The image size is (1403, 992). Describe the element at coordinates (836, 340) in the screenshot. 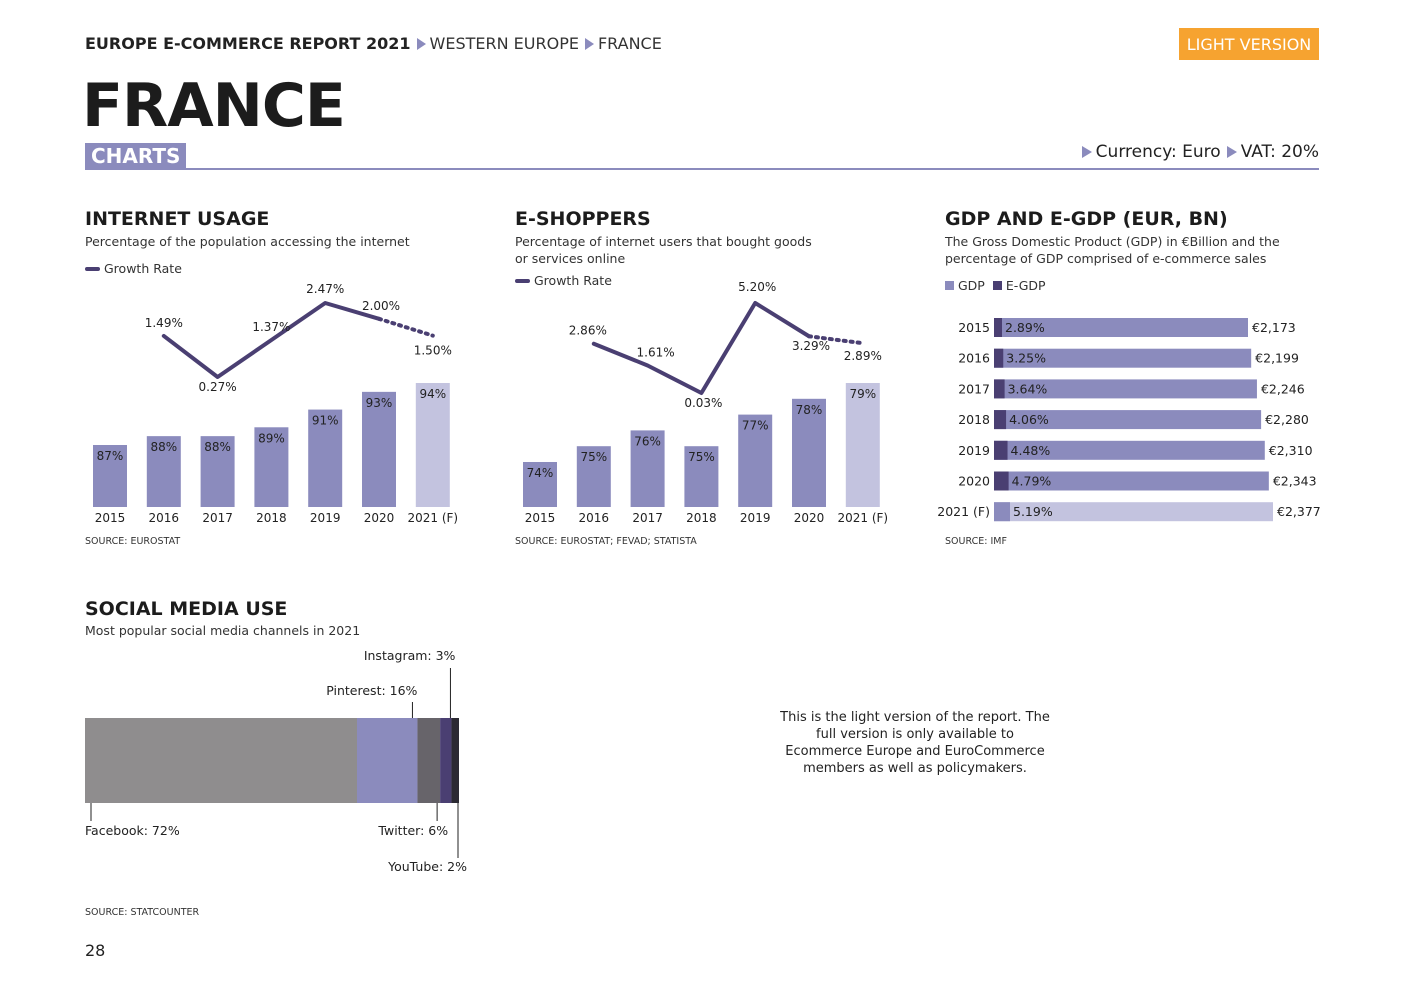

I see `growth-line-forecast` at that location.